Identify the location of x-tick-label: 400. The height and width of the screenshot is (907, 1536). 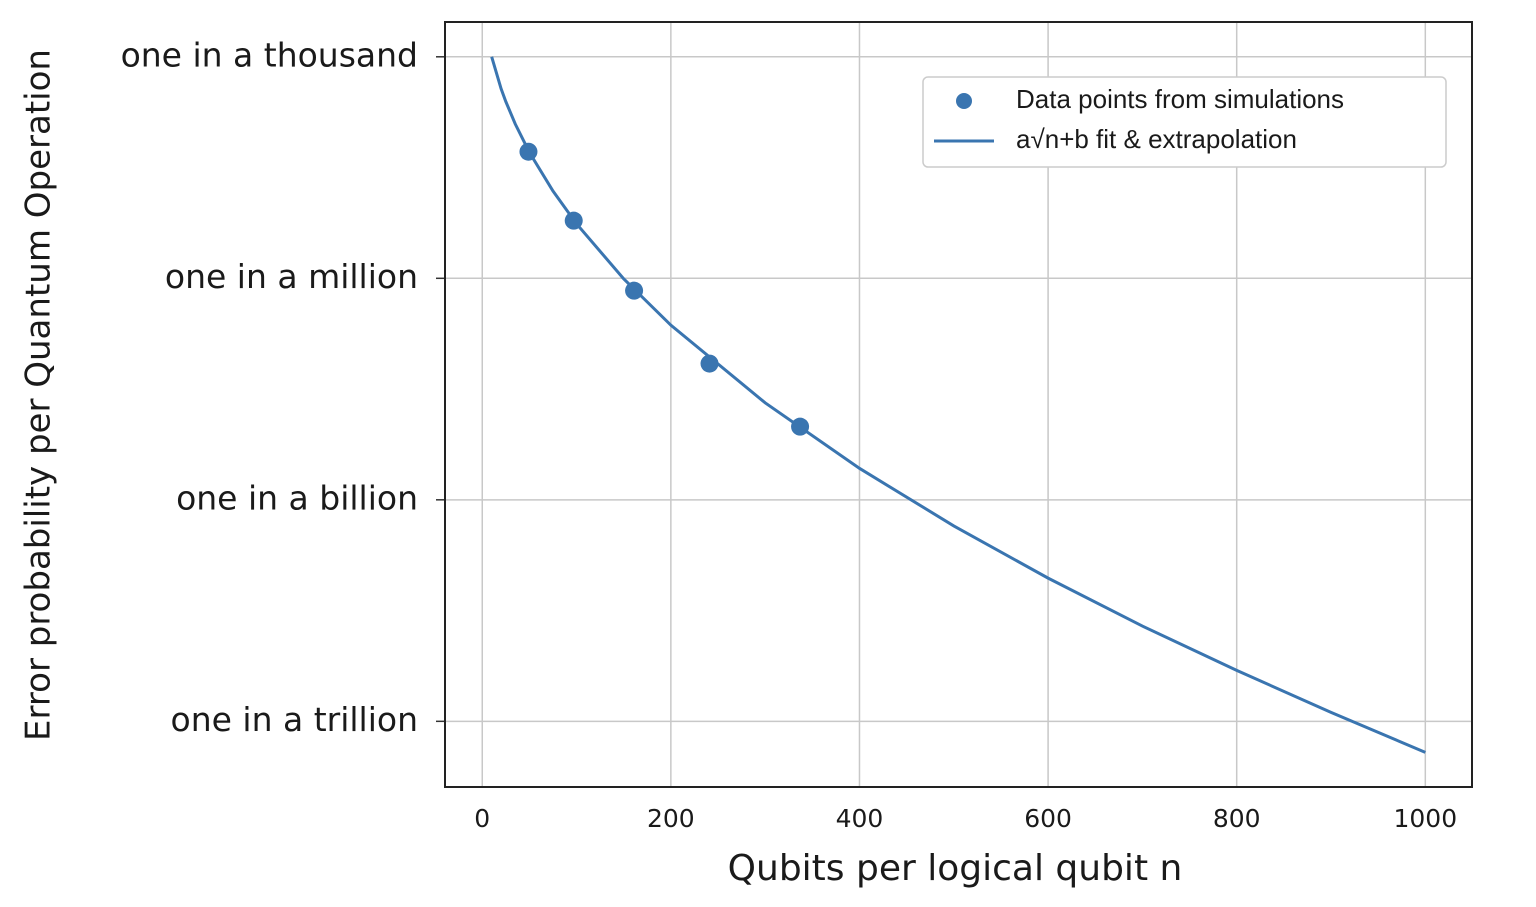
(860, 818).